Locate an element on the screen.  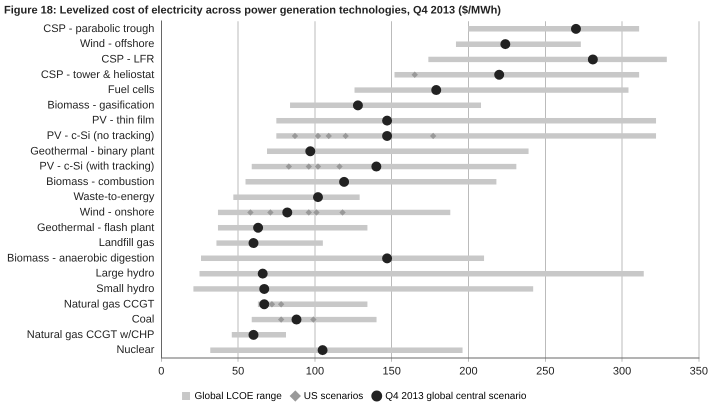
x-tick-label: 150 is located at coordinates (391, 371).